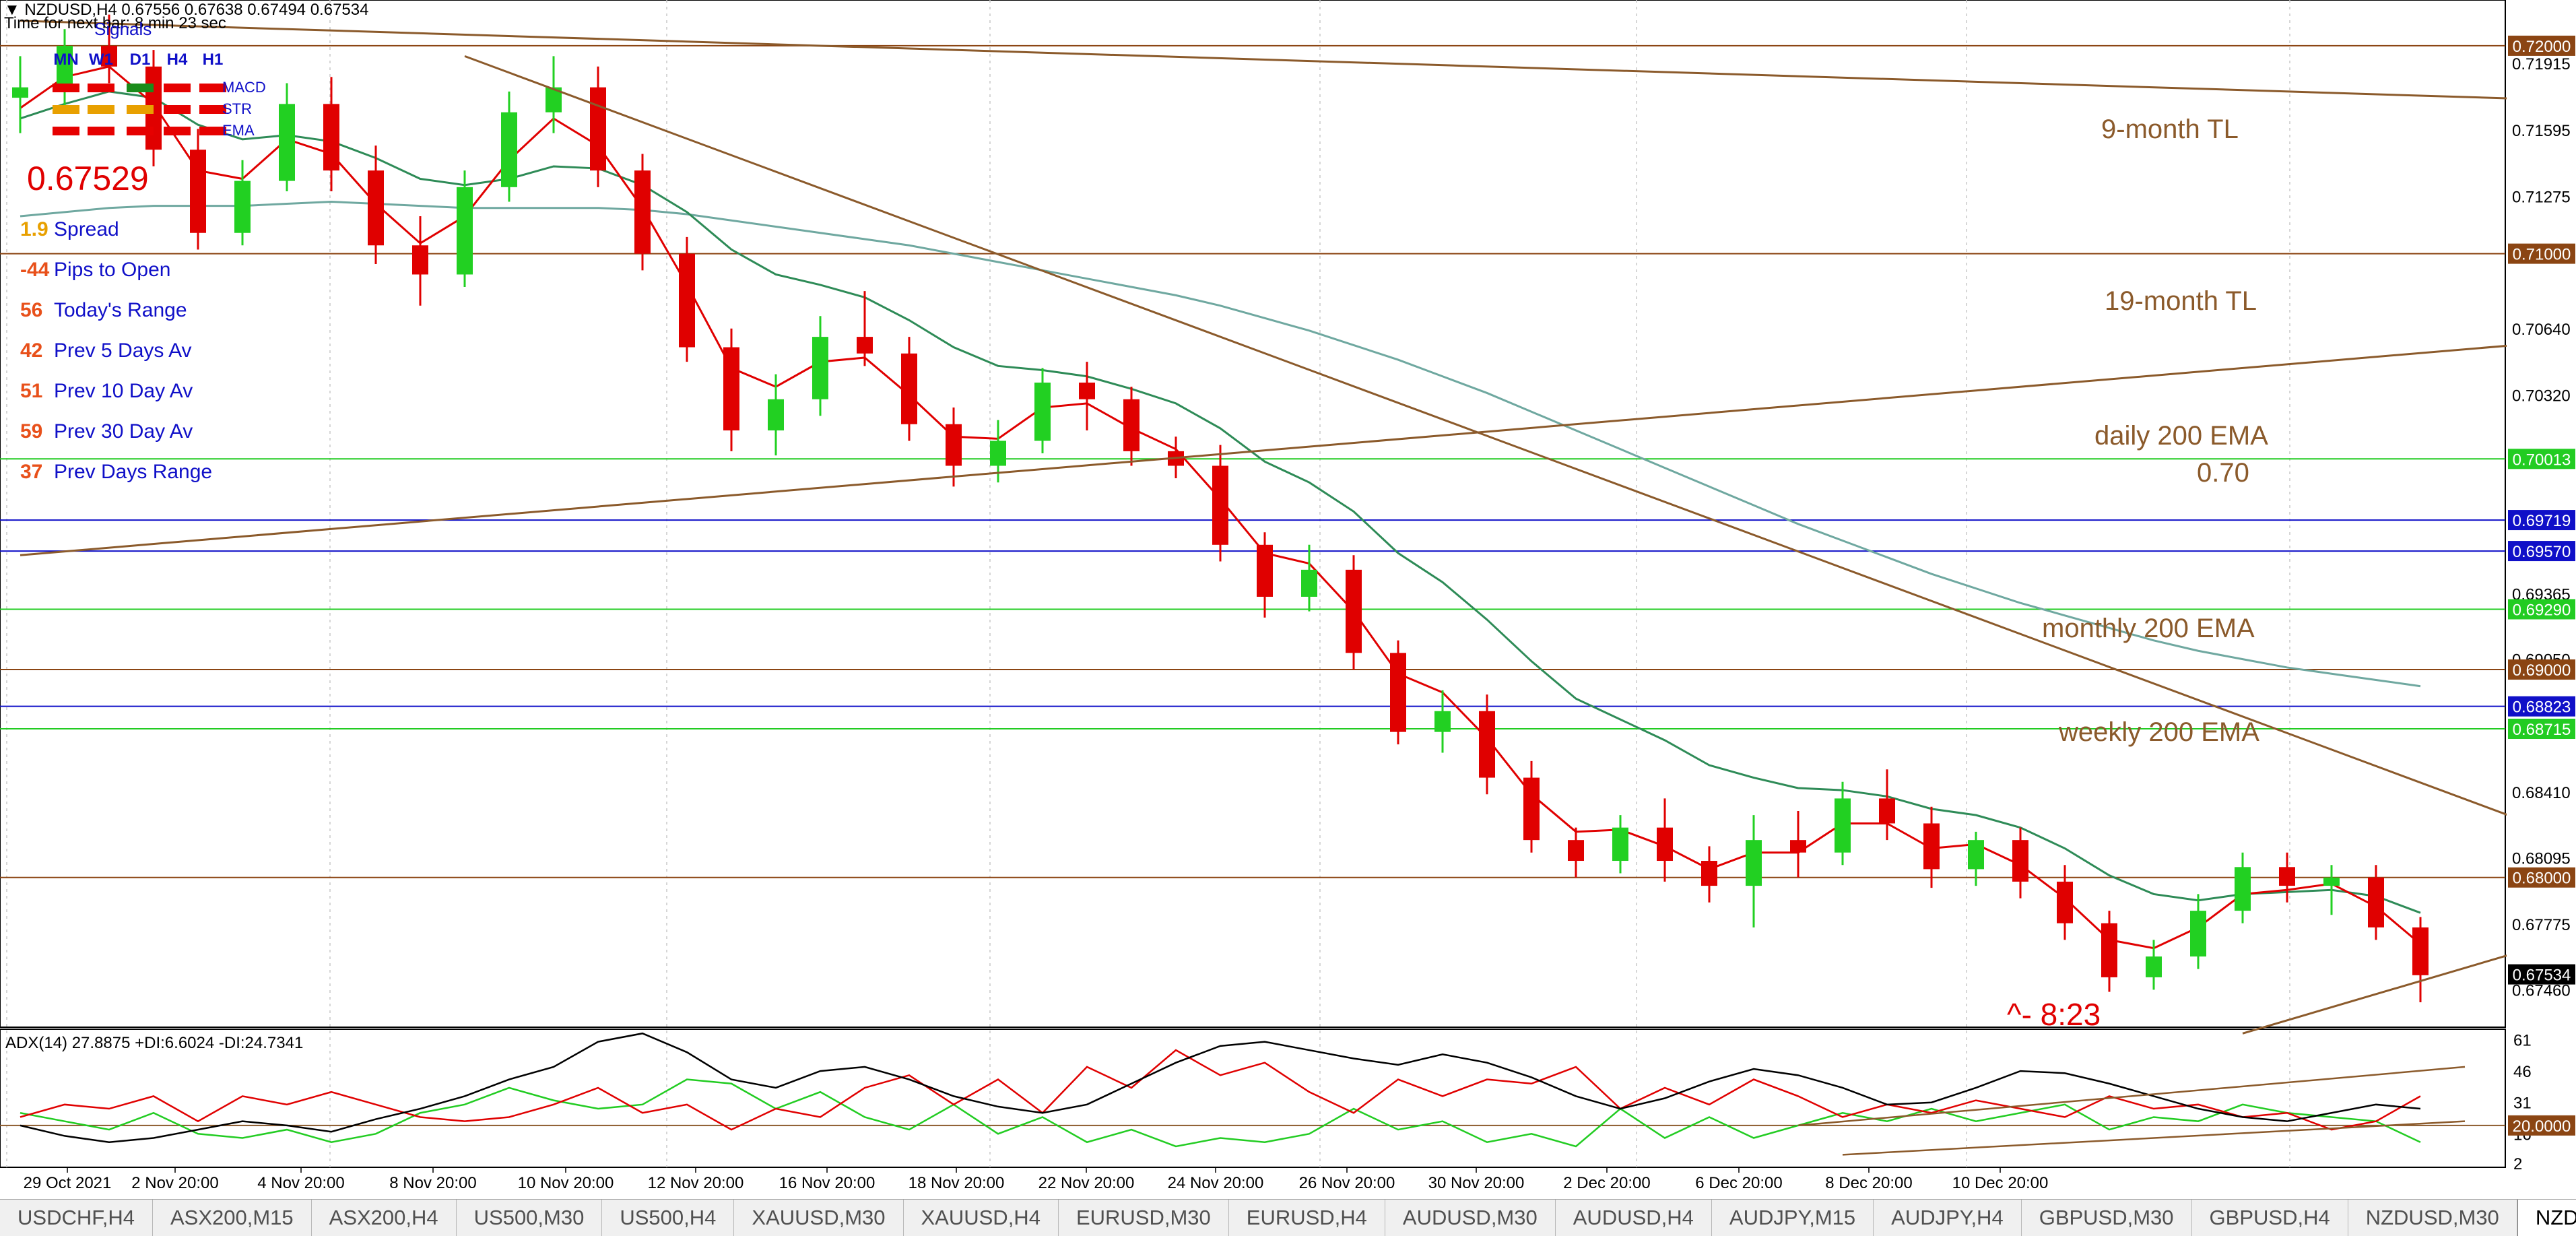 The image size is (2576, 1236). What do you see at coordinates (115, 23) in the screenshot?
I see `next-bar-timer: Time for next bar: 8 min 23 sec` at bounding box center [115, 23].